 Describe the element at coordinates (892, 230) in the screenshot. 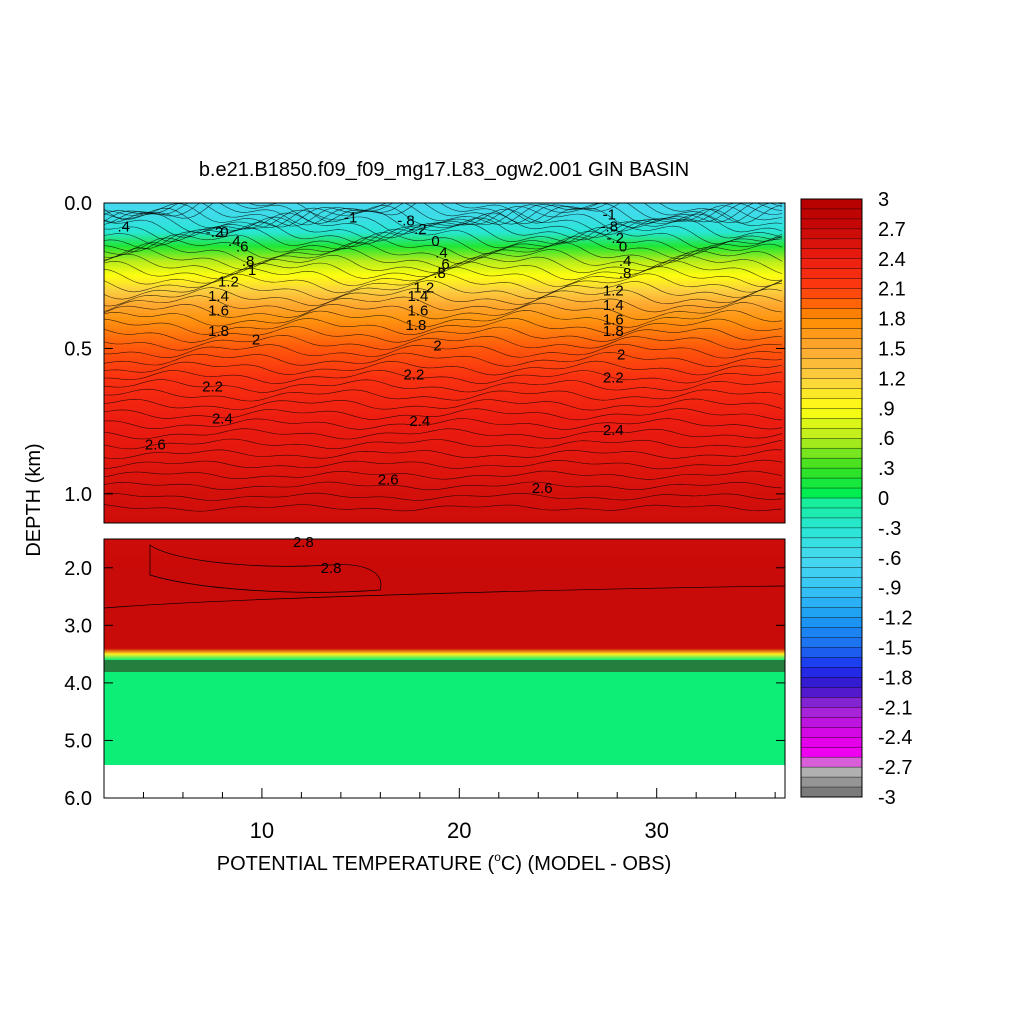

I see `colorbar-label: 2.7` at that location.